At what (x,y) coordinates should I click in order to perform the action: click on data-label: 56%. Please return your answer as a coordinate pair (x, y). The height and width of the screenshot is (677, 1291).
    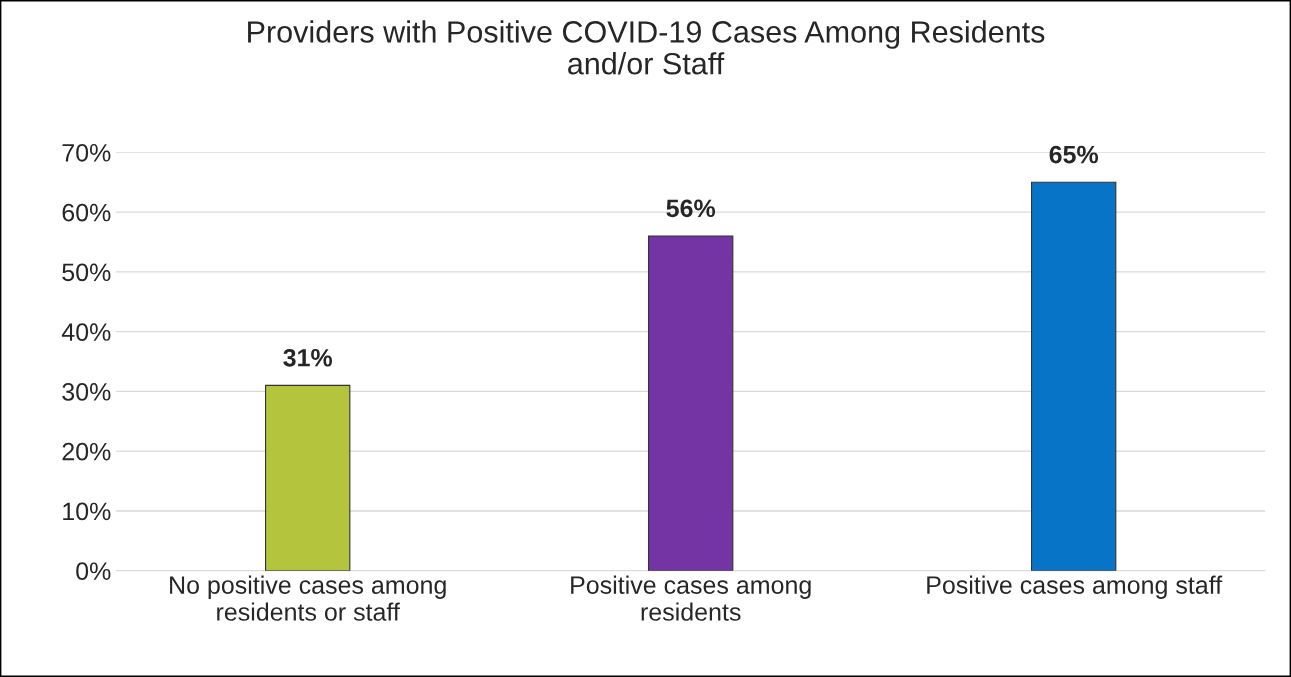
    Looking at the image, I should click on (691, 208).